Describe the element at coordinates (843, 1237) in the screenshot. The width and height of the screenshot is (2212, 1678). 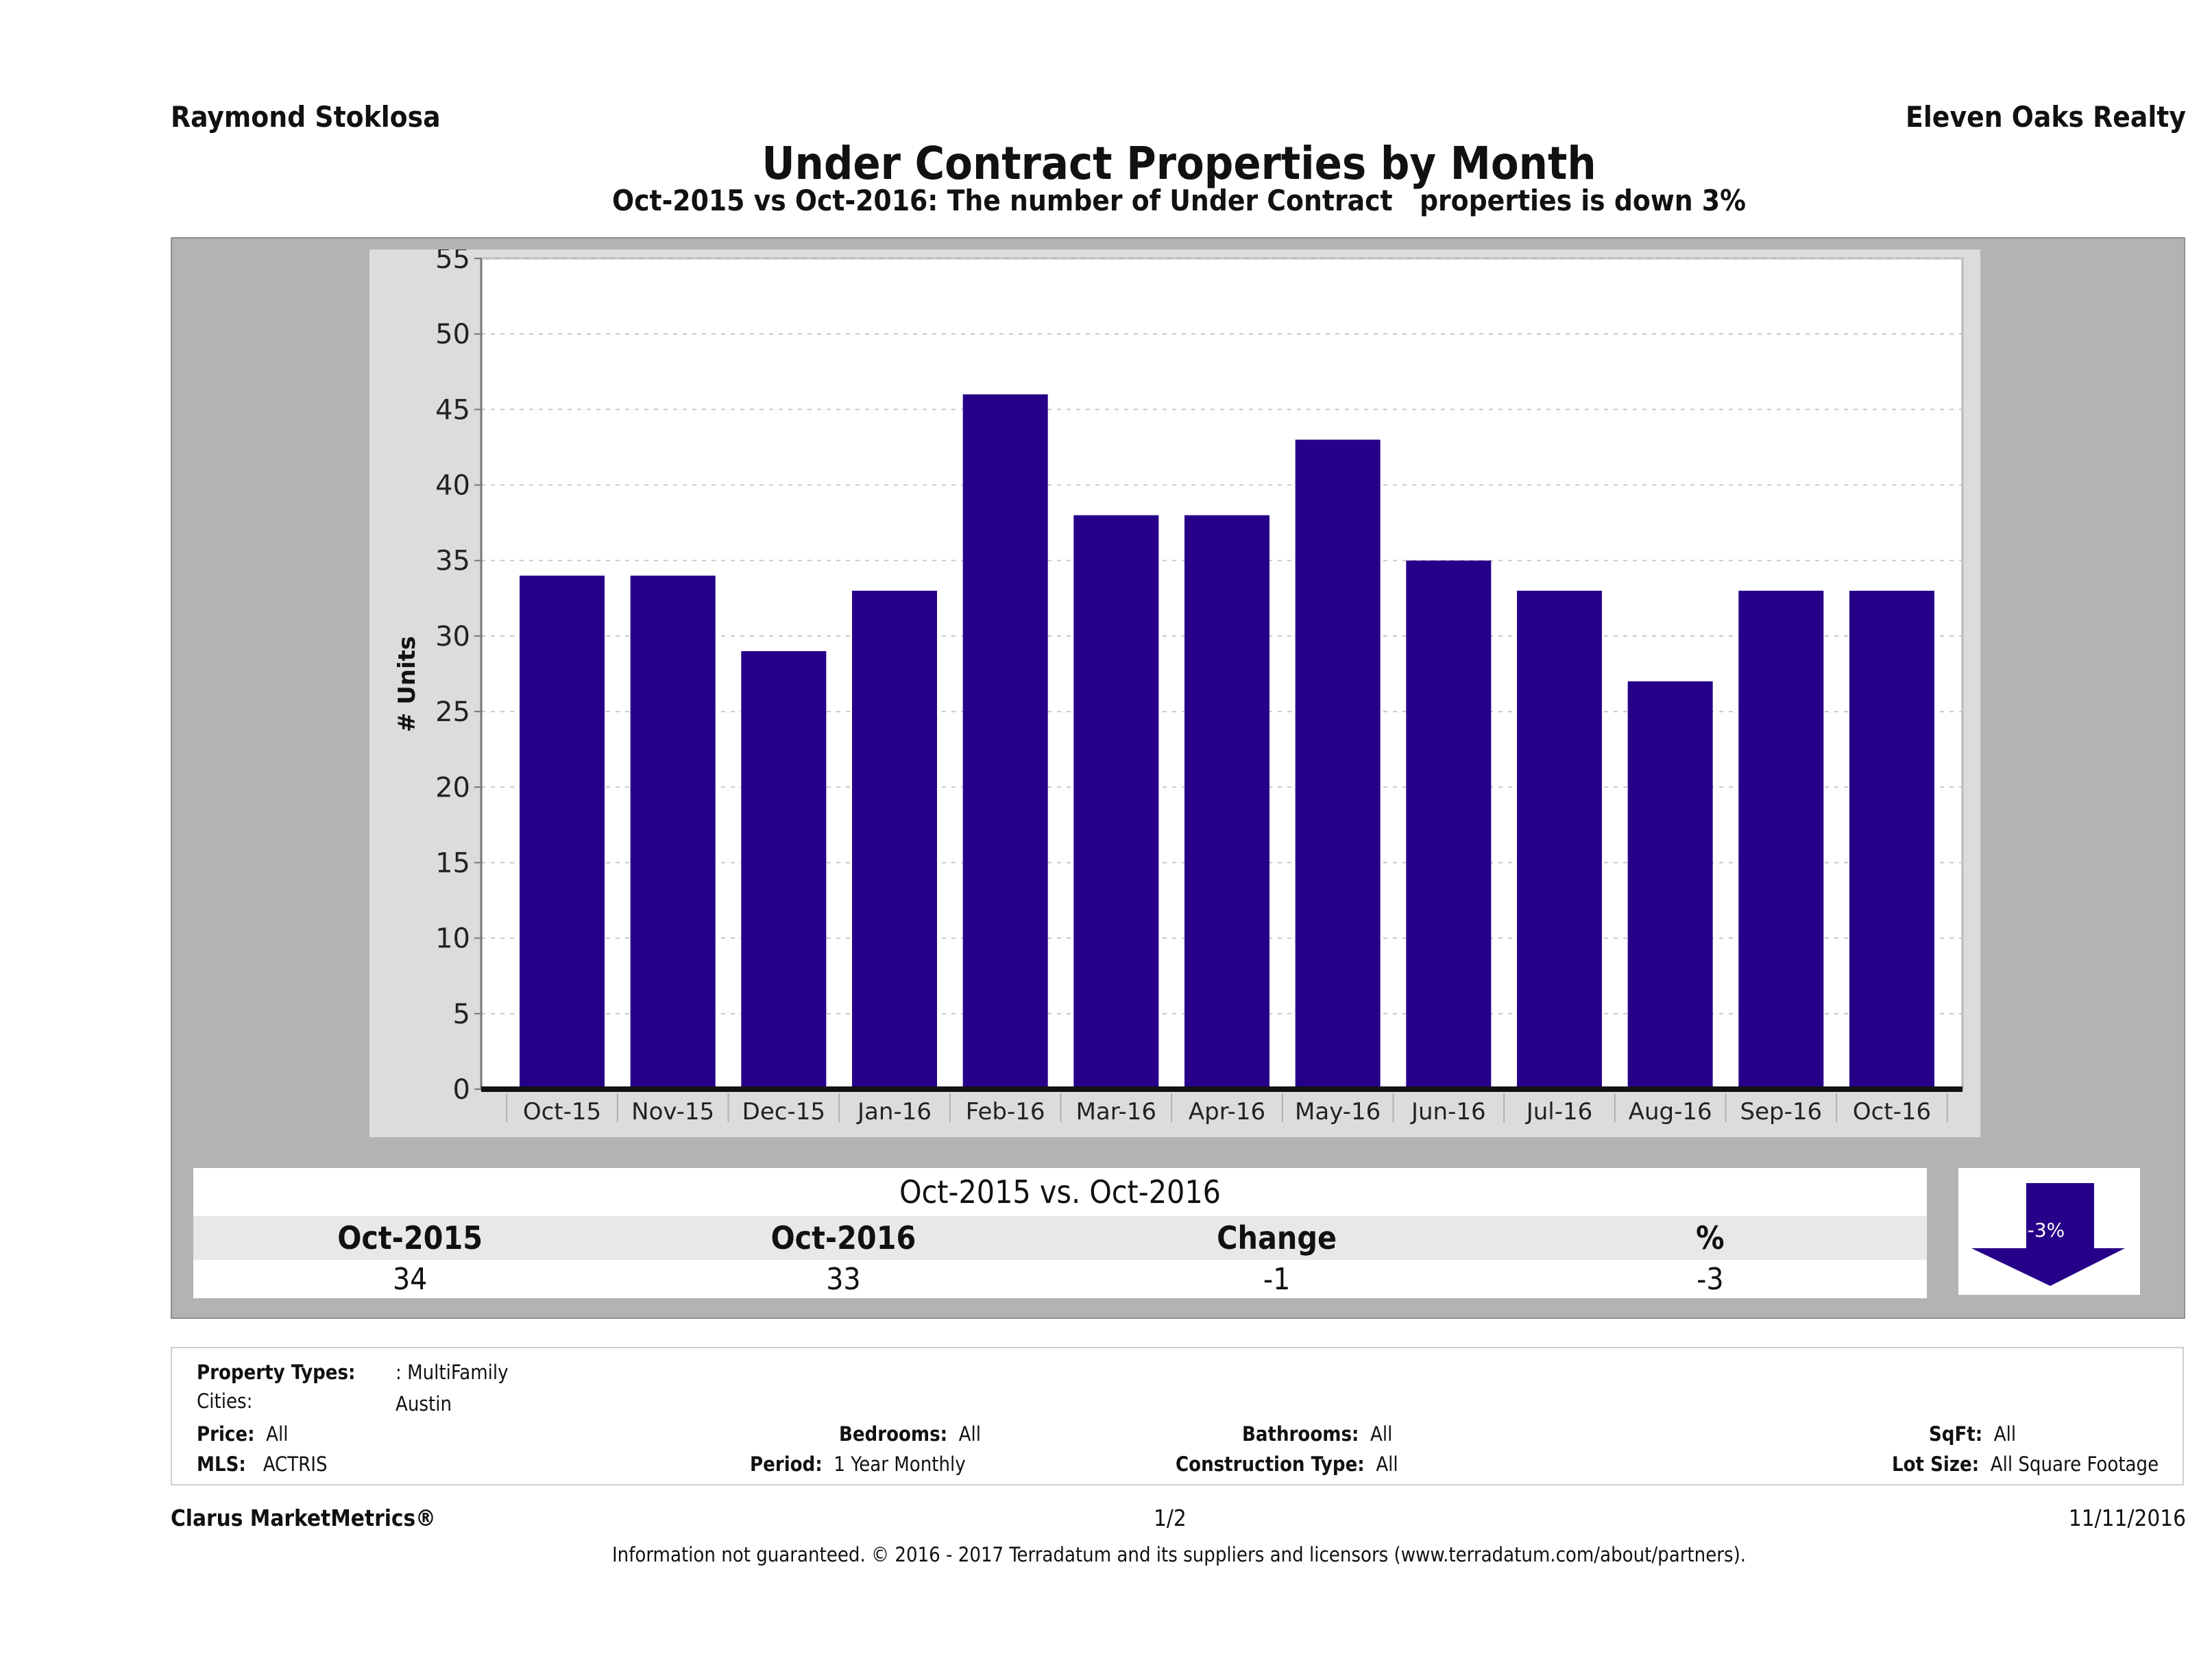
I see `header-oct-2016: Oct-2016` at that location.